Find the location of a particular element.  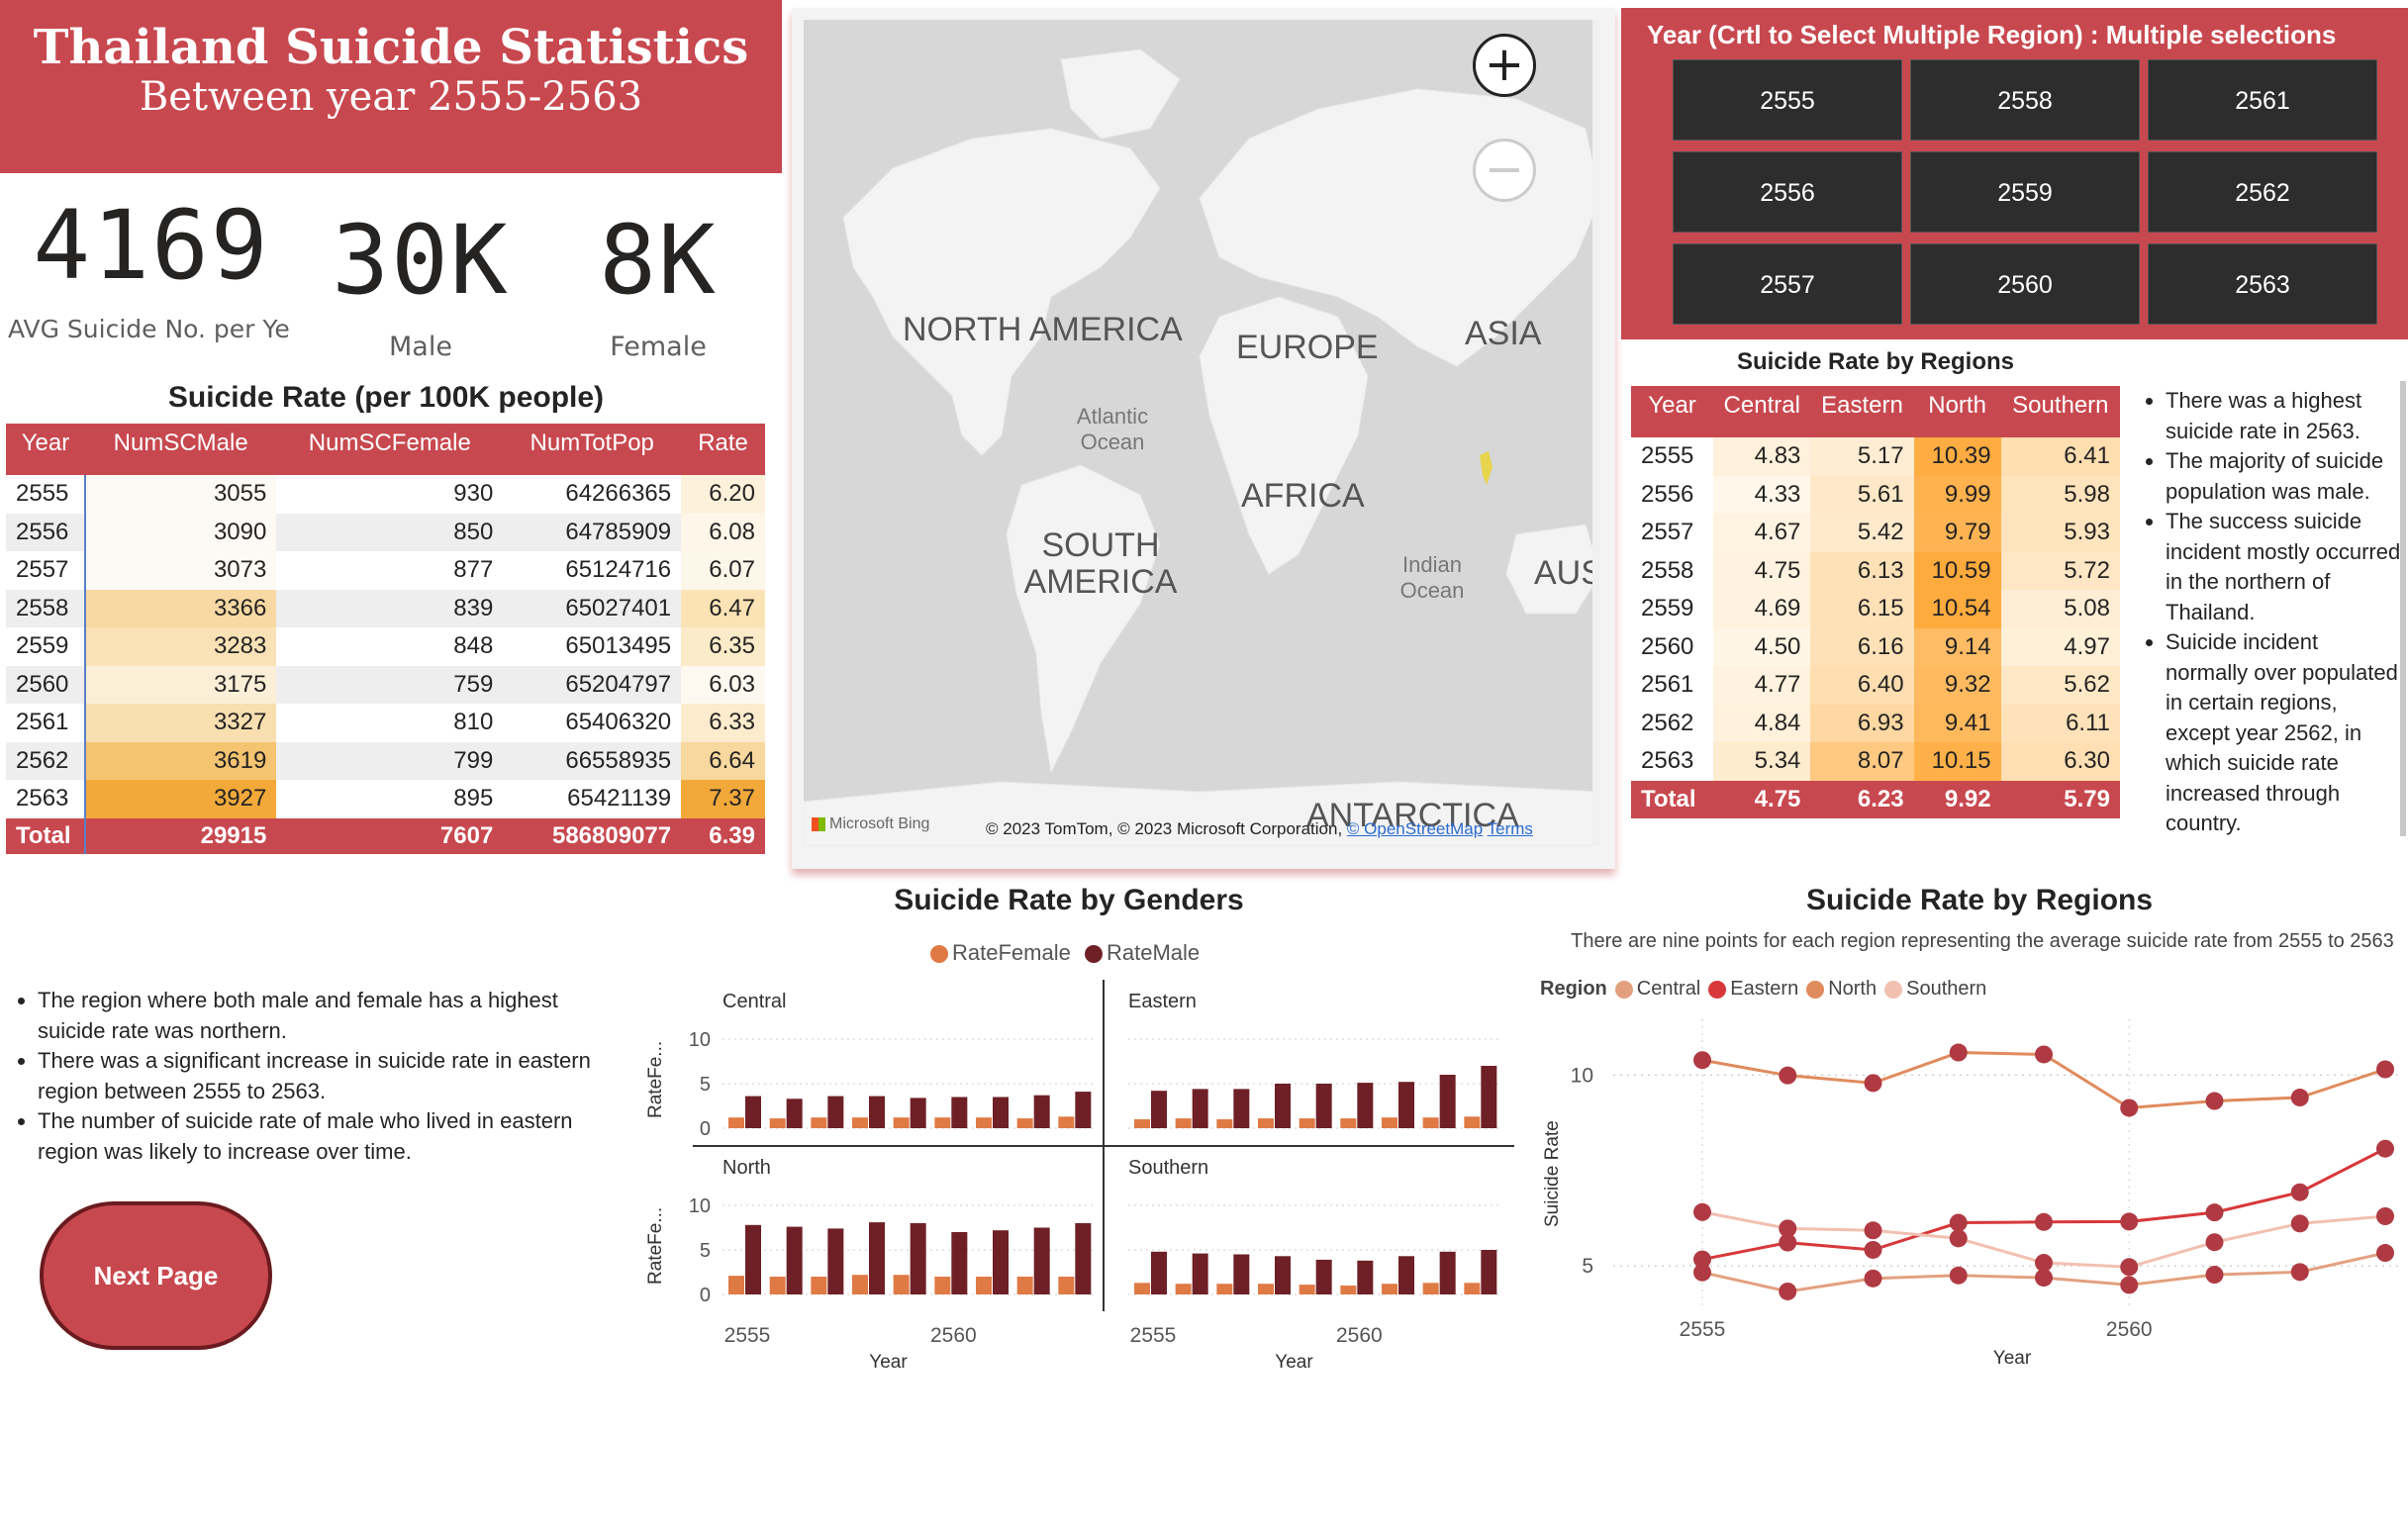

map-osm-link: © OpenStreetMap is located at coordinates (1415, 828).